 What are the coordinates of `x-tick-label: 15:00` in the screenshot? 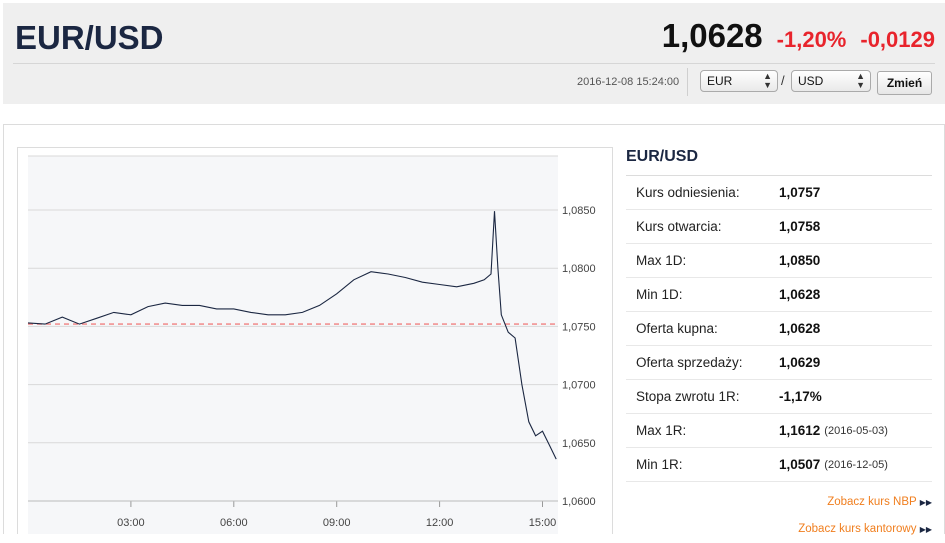 It's located at (543, 523).